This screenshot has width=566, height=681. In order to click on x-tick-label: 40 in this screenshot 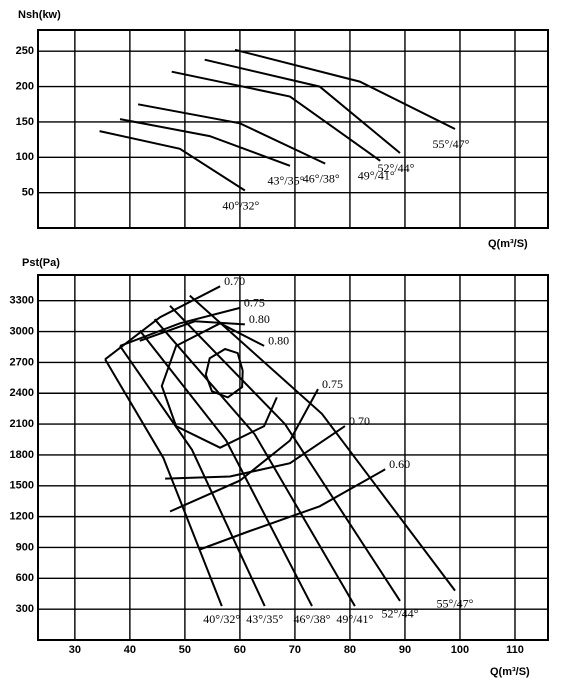, I will do `click(130, 650)`.